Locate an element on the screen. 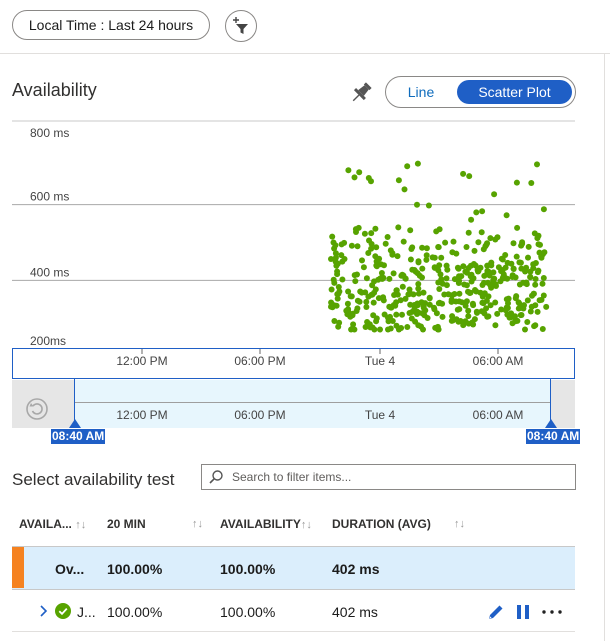 The width and height of the screenshot is (610, 641). expand-row-button is located at coordinates (43, 613).